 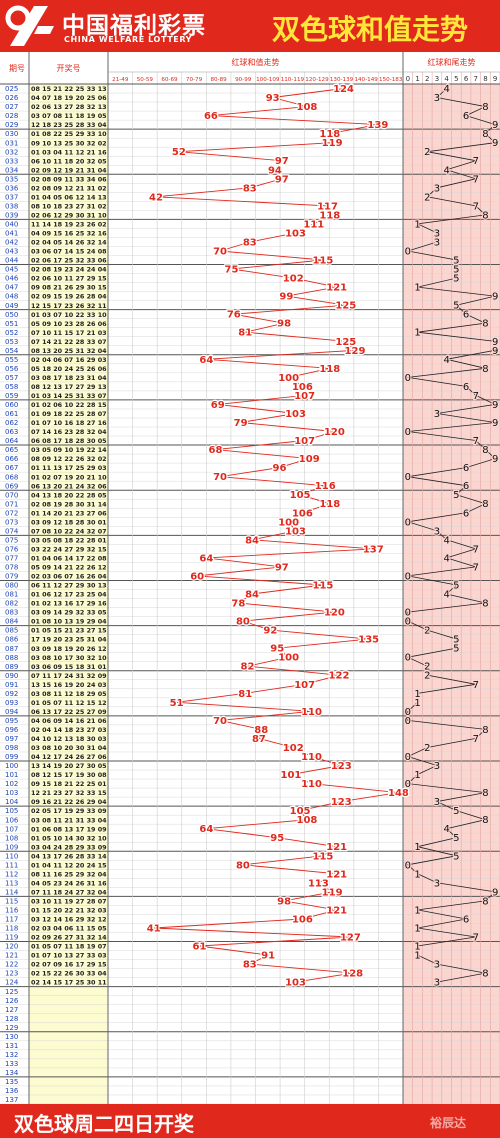 I want to click on draw-numbers: 01 04 06 14 17 22 08, so click(x=69, y=558).